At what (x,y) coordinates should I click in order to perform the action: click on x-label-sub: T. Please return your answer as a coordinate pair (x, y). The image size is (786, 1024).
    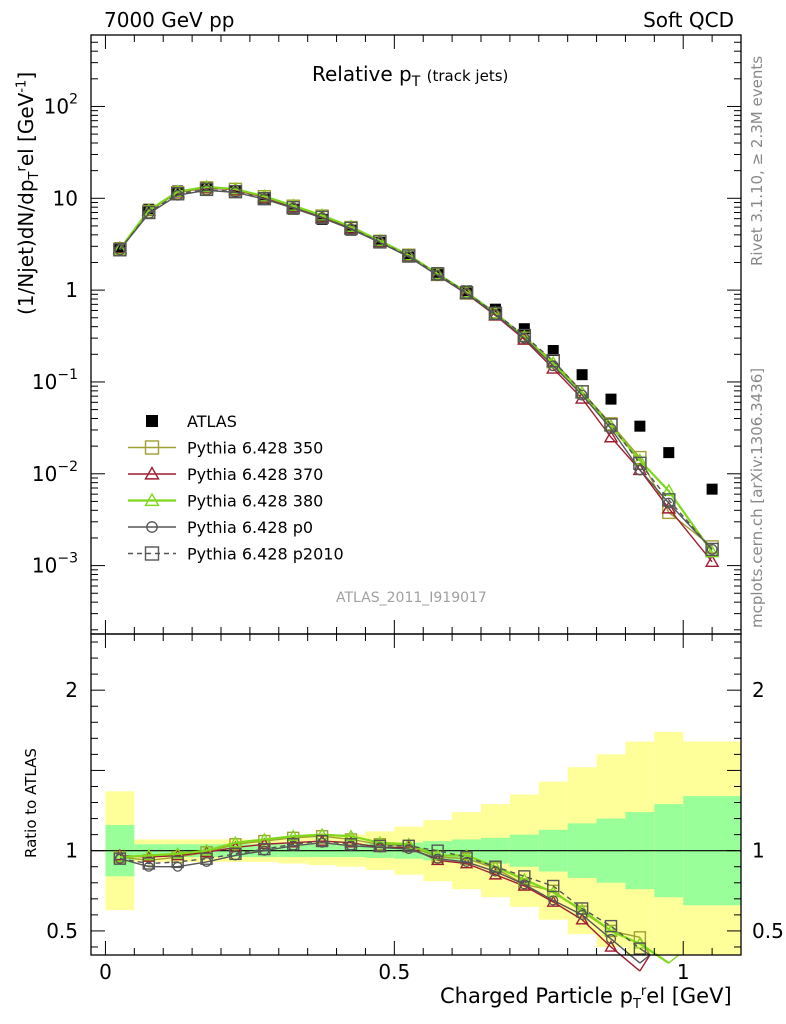
    Looking at the image, I should click on (636, 1005).